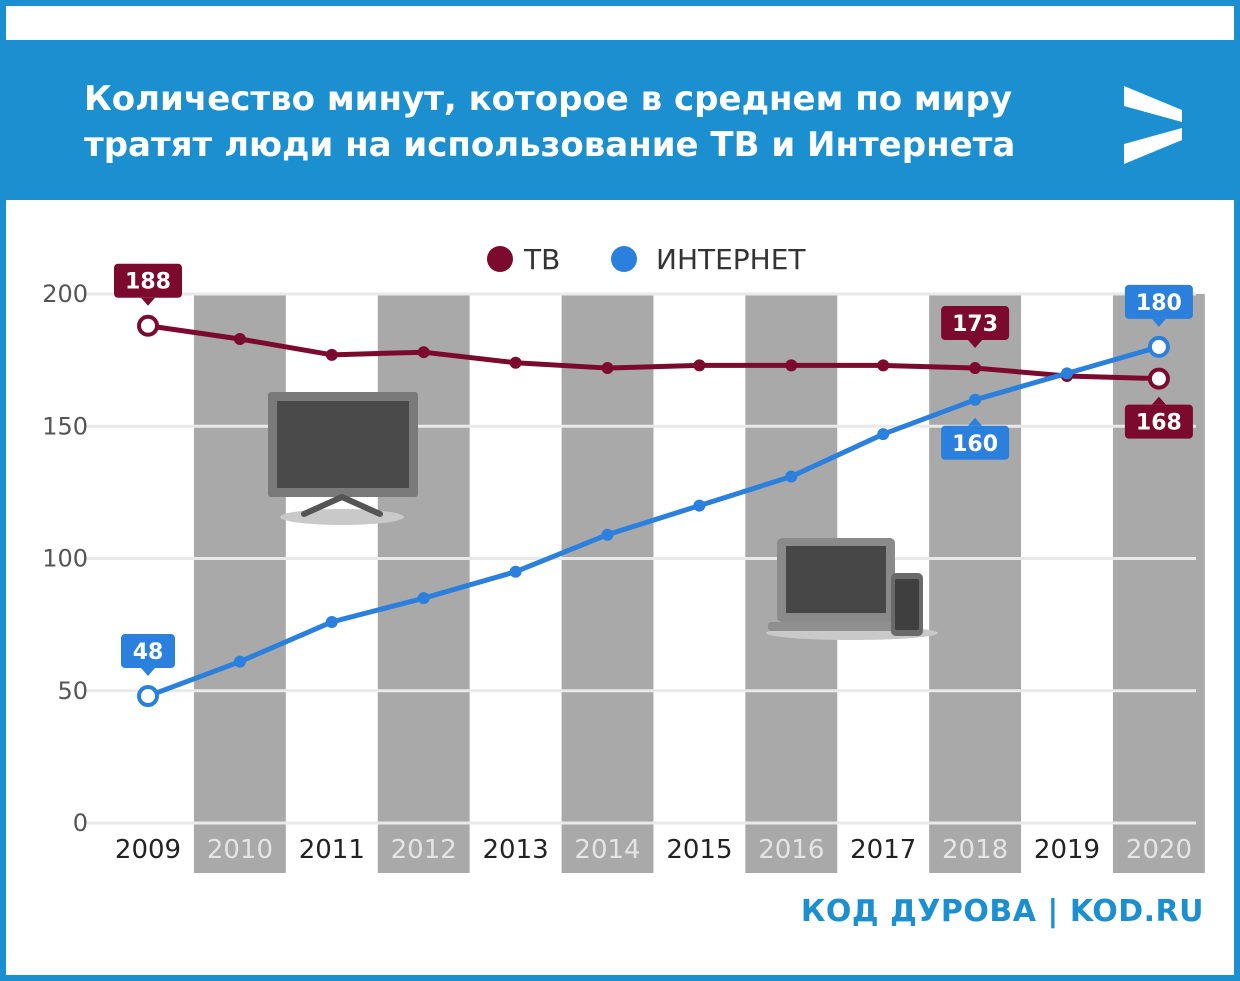 The width and height of the screenshot is (1240, 981). I want to click on data-label: 160, so click(975, 438).